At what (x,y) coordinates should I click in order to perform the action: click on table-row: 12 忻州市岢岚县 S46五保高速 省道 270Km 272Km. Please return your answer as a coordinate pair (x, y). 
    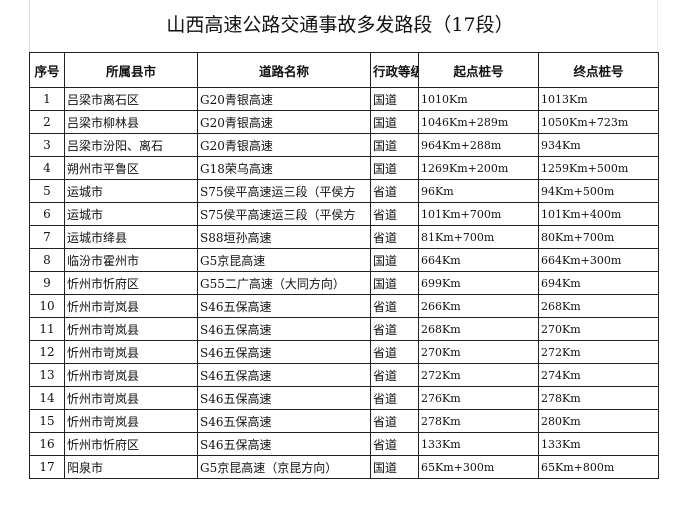
    Looking at the image, I should click on (344, 352).